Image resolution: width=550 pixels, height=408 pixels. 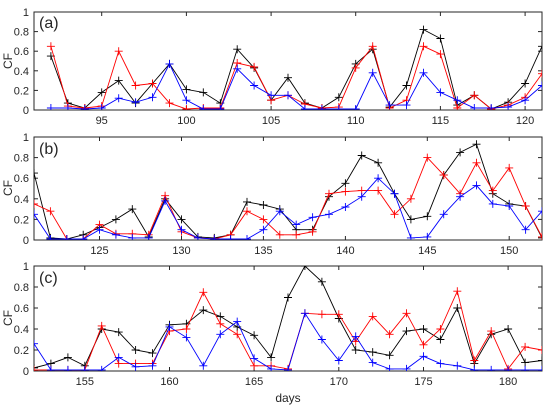 What do you see at coordinates (85, 382) in the screenshot?
I see `x-tick-label-c-0: 155` at bounding box center [85, 382].